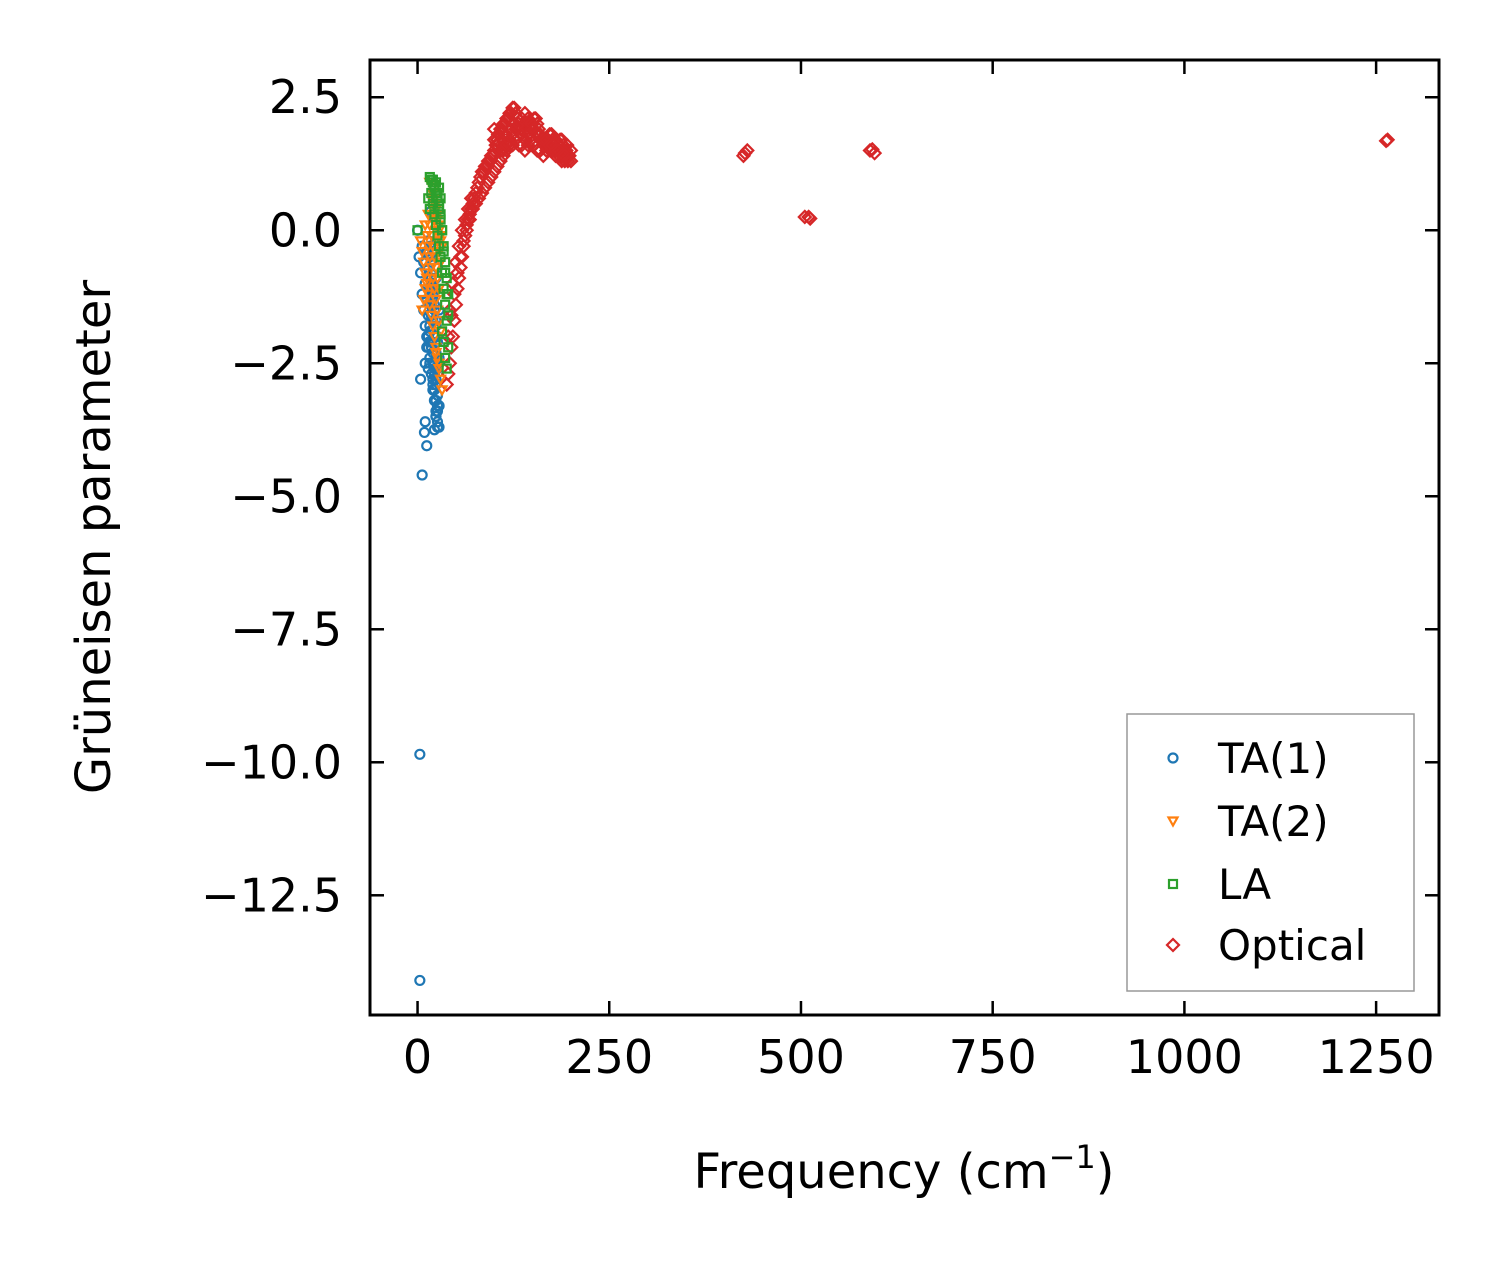  What do you see at coordinates (1173, 758) in the screenshot?
I see `legend-marker-ta-1-` at bounding box center [1173, 758].